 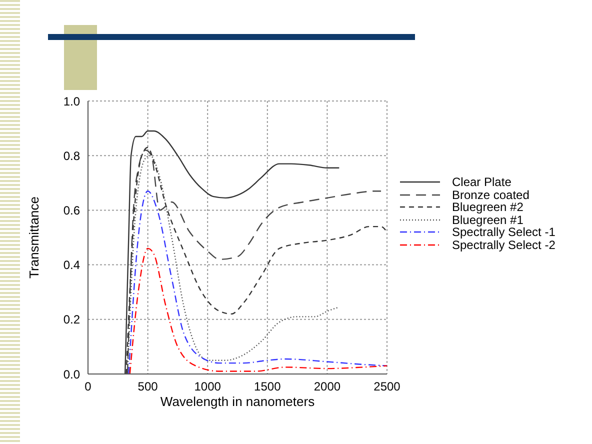 What do you see at coordinates (327, 387) in the screenshot?
I see `x-tick-label: 2000` at bounding box center [327, 387].